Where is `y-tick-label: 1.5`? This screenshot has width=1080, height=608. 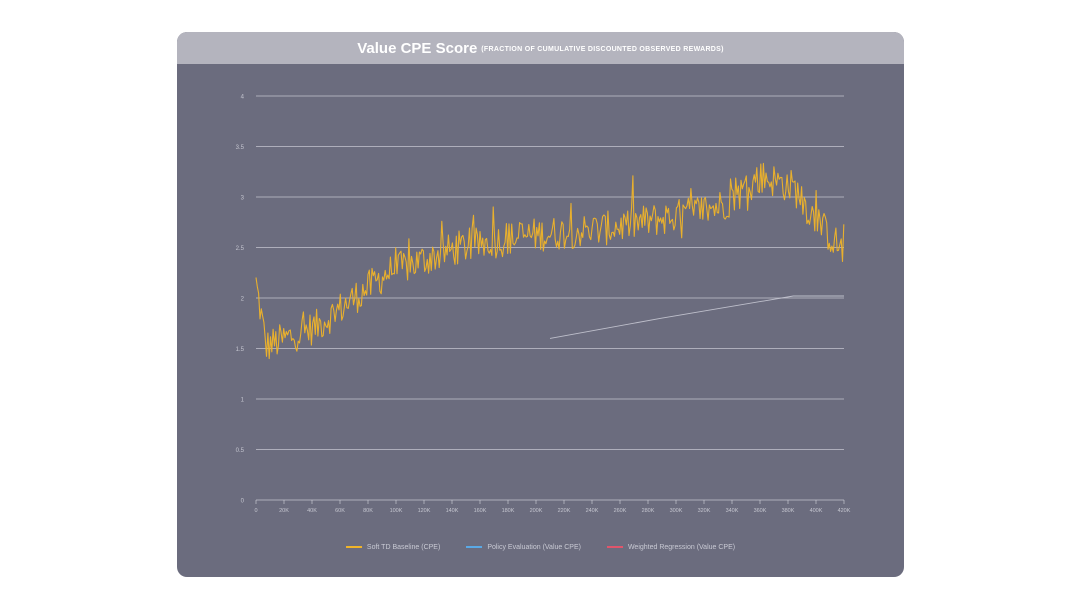 y-tick-label: 1.5 is located at coordinates (240, 350).